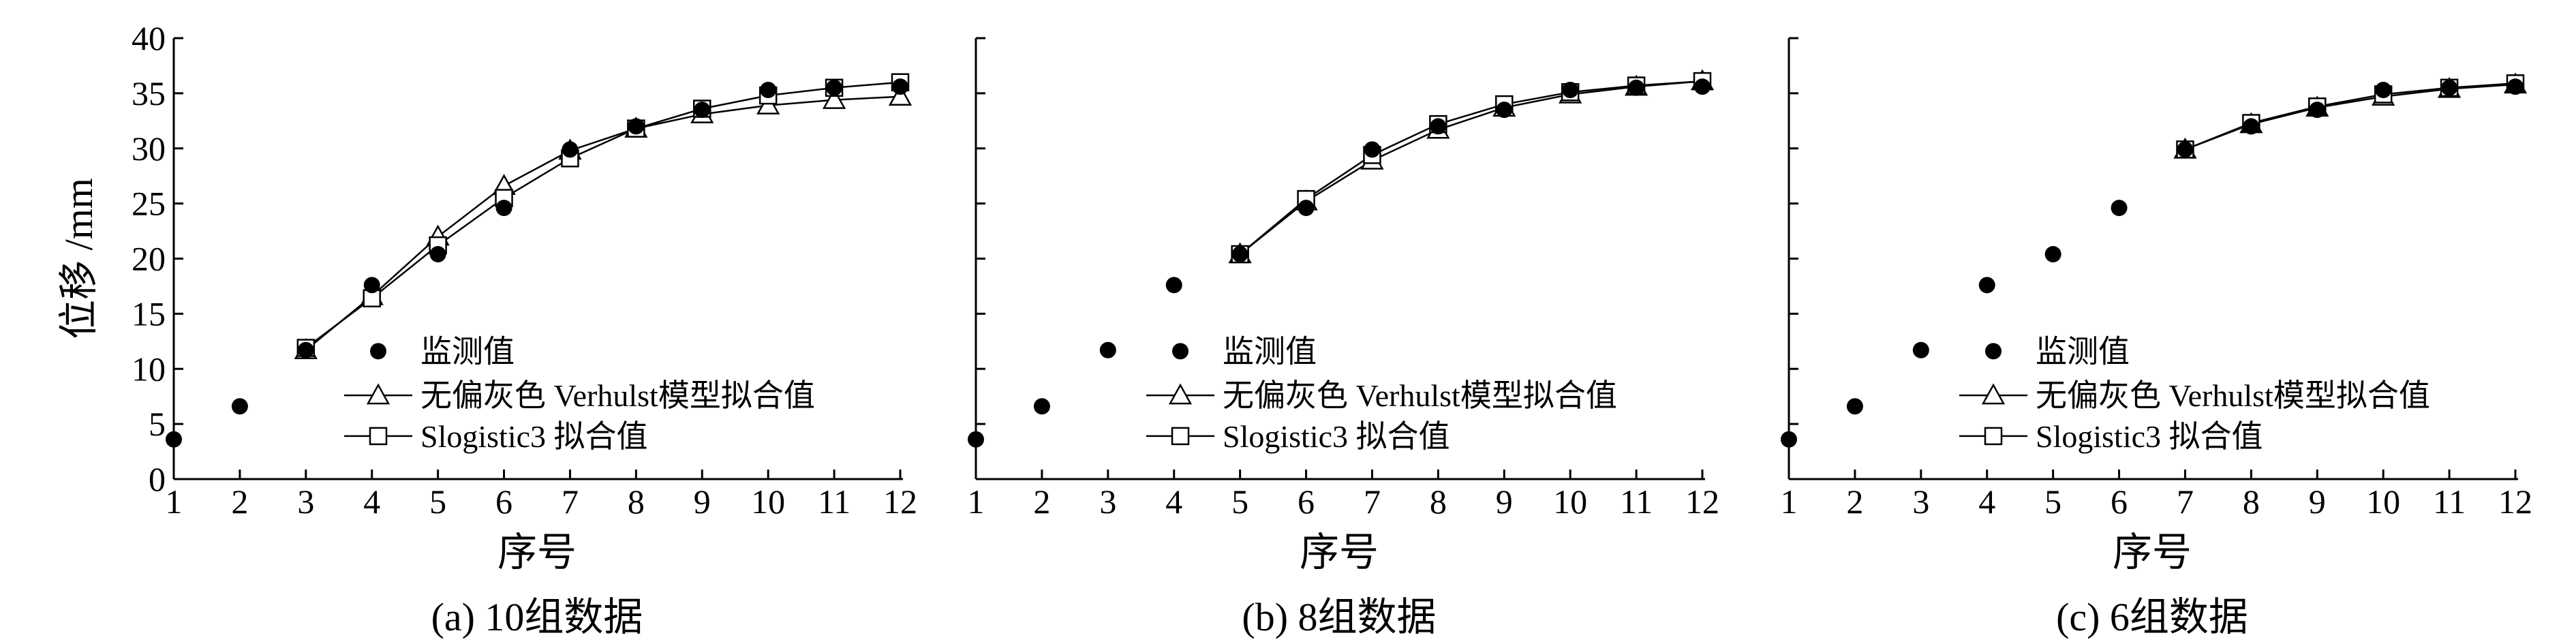 The width and height of the screenshot is (2576, 644). I want to click on y-tick-label: 10, so click(149, 369).